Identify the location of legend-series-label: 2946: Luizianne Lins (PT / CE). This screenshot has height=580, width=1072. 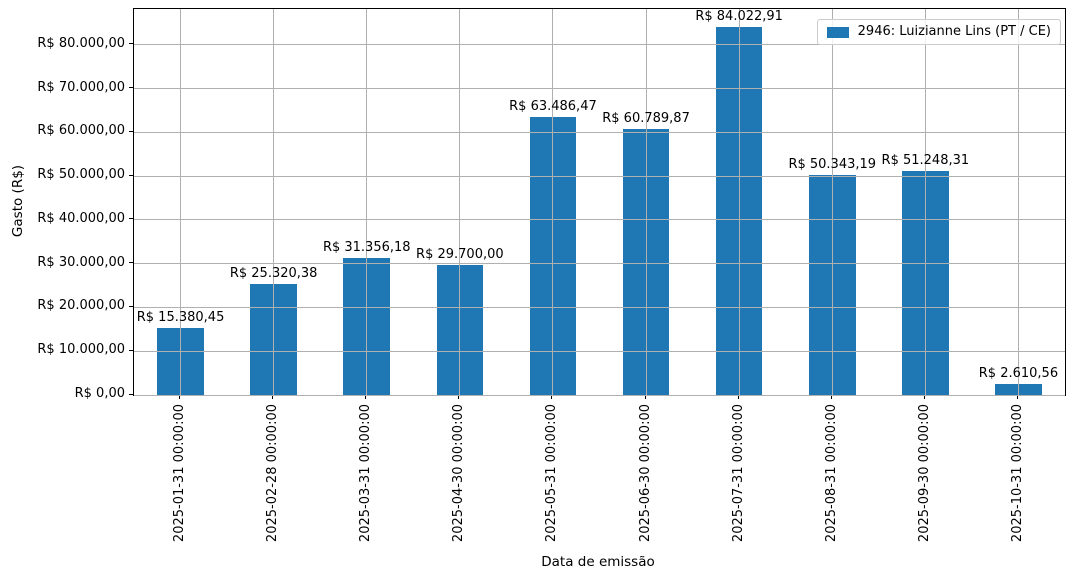
(954, 31).